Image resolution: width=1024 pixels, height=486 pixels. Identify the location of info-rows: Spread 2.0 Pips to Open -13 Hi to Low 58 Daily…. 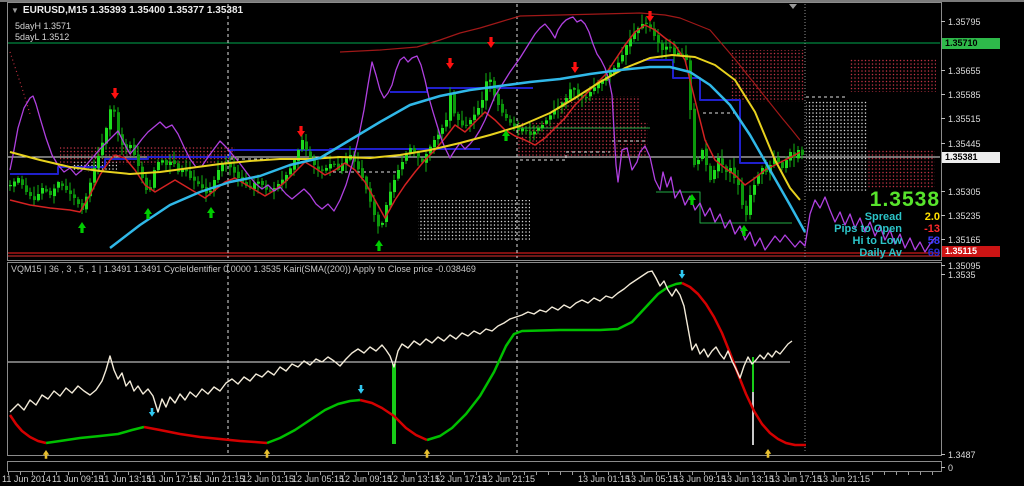
(887, 235).